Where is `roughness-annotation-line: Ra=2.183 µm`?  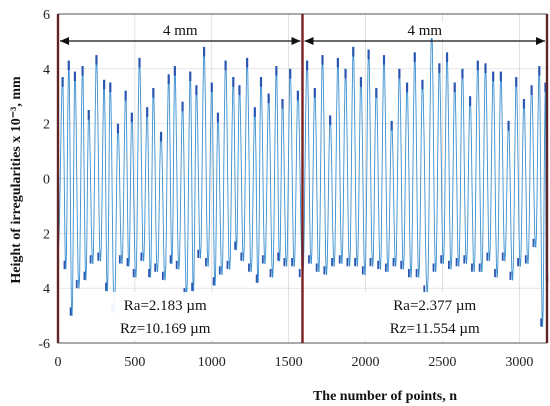
roughness-annotation-line: Ra=2.183 µm is located at coordinates (165, 306).